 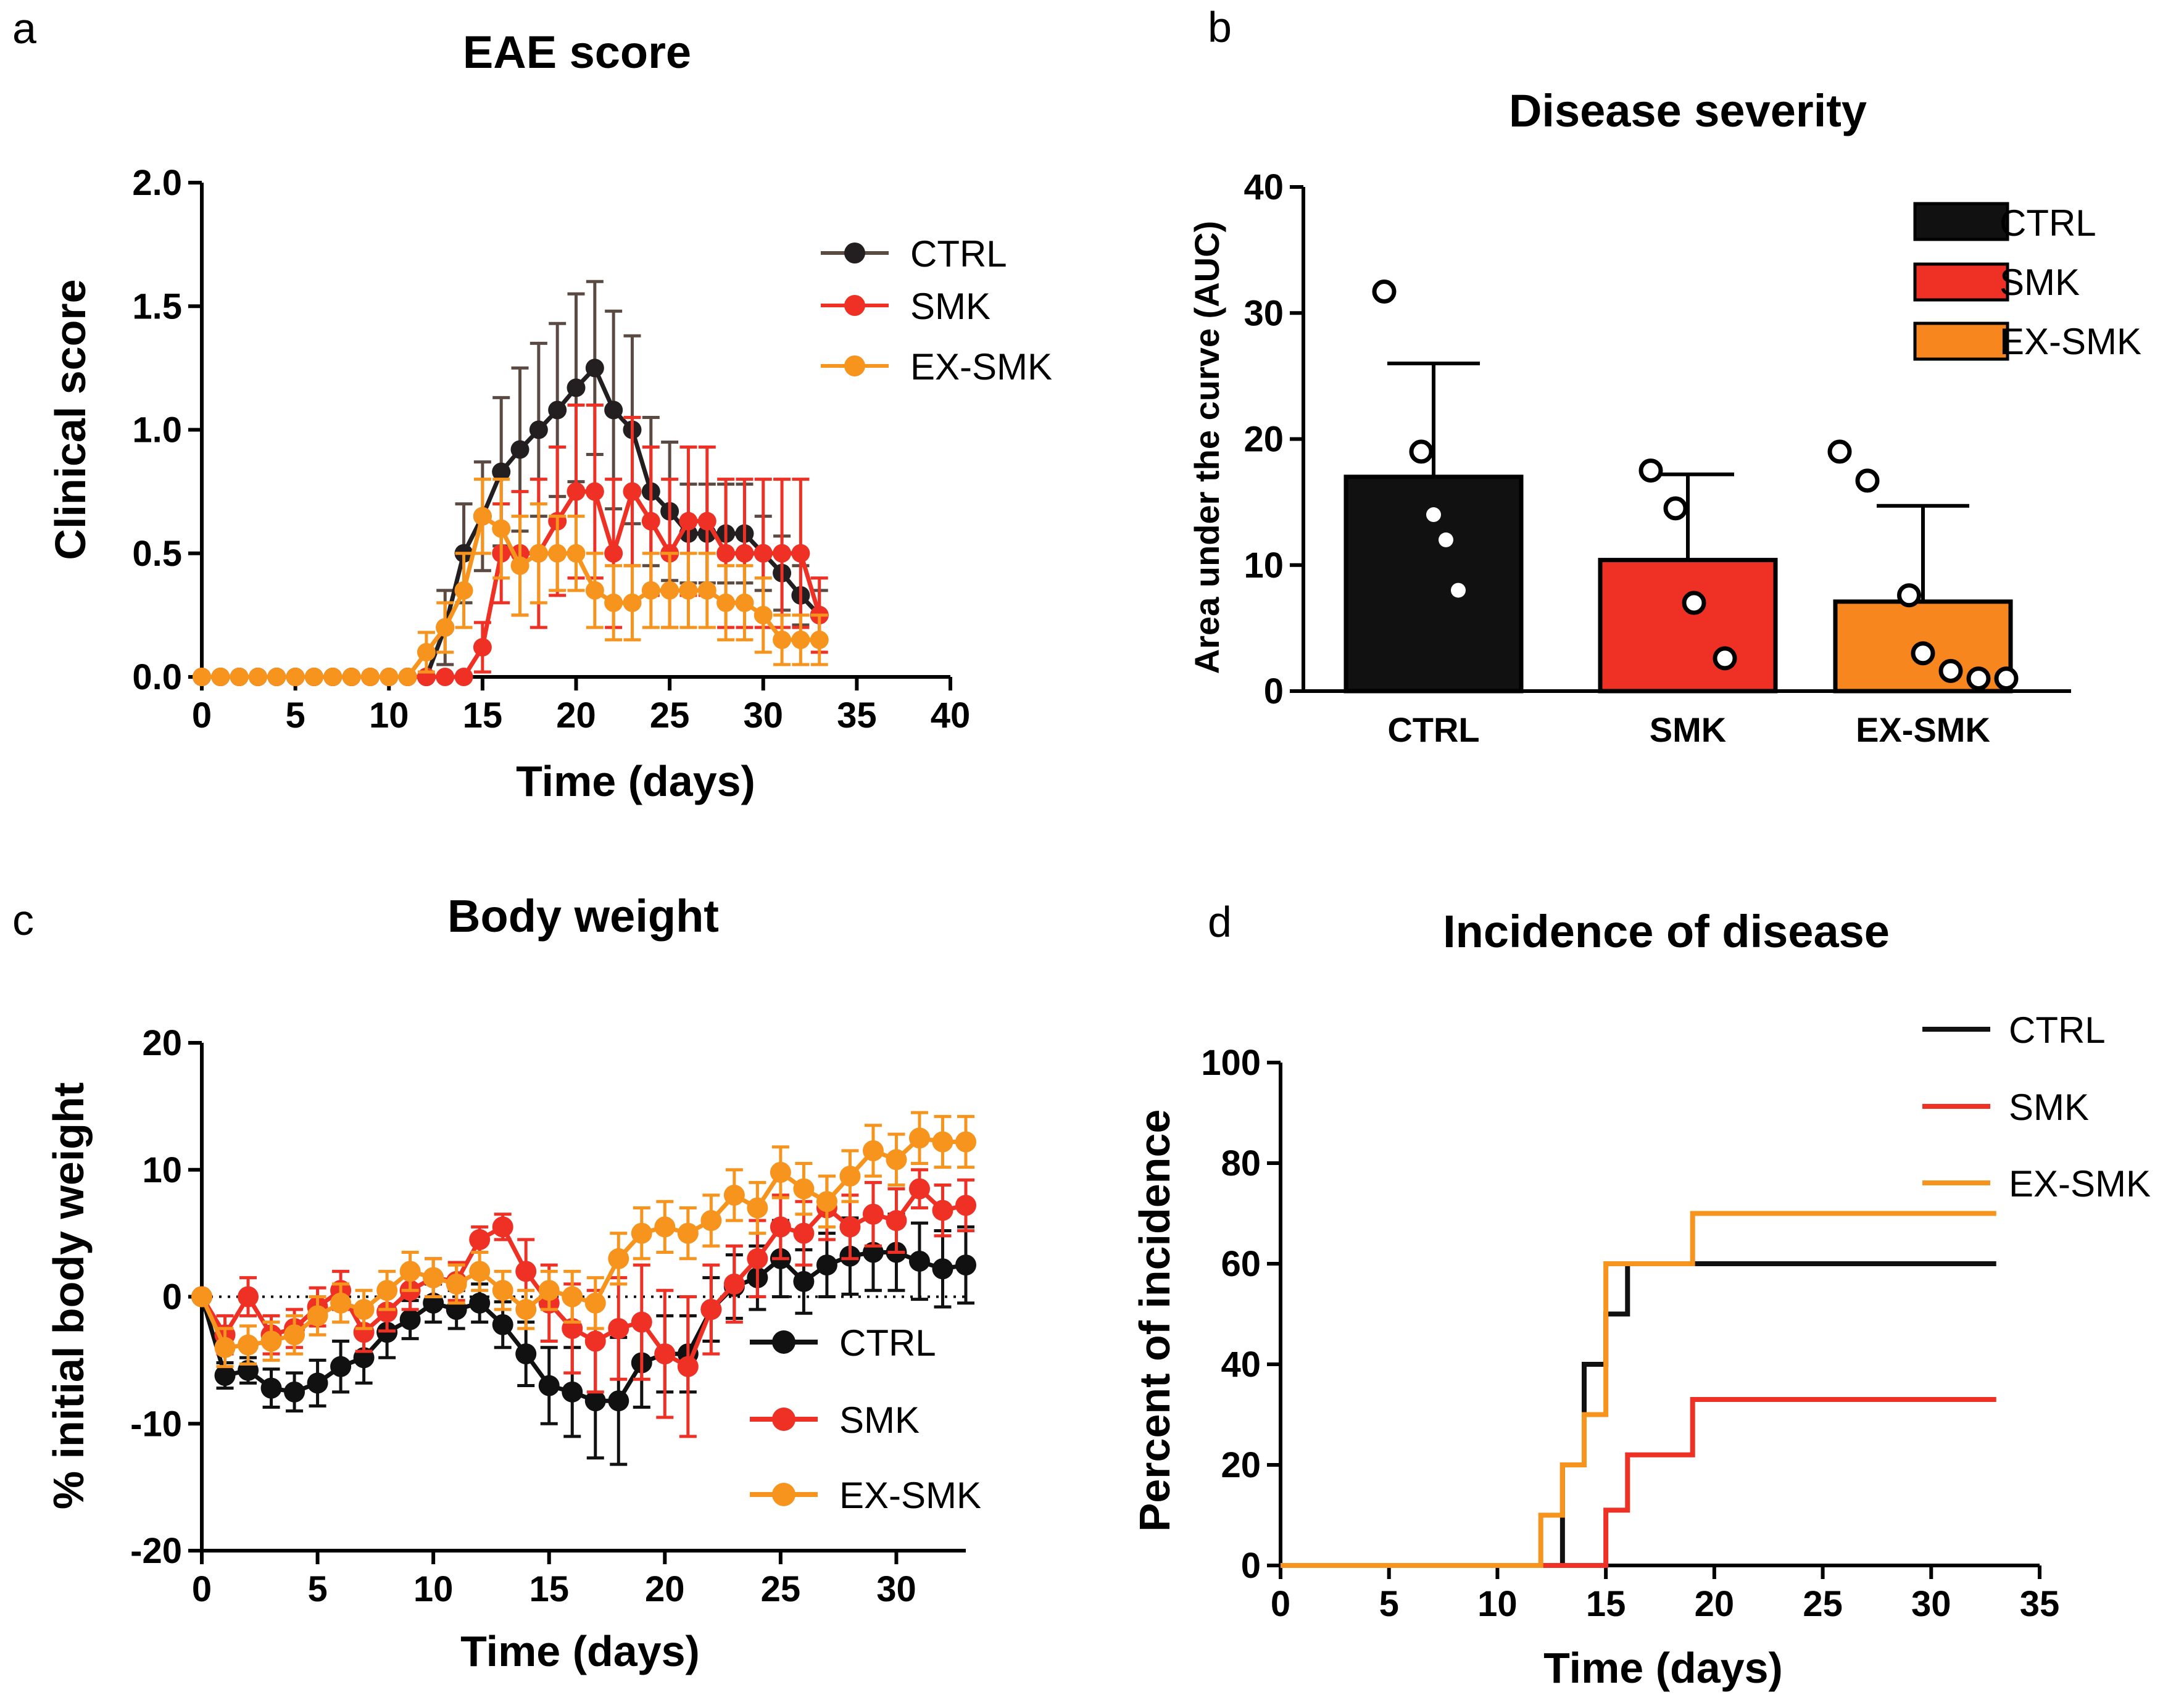 I want to click on y-axis-label-d: Percent of incidence, so click(x=1155, y=1320).